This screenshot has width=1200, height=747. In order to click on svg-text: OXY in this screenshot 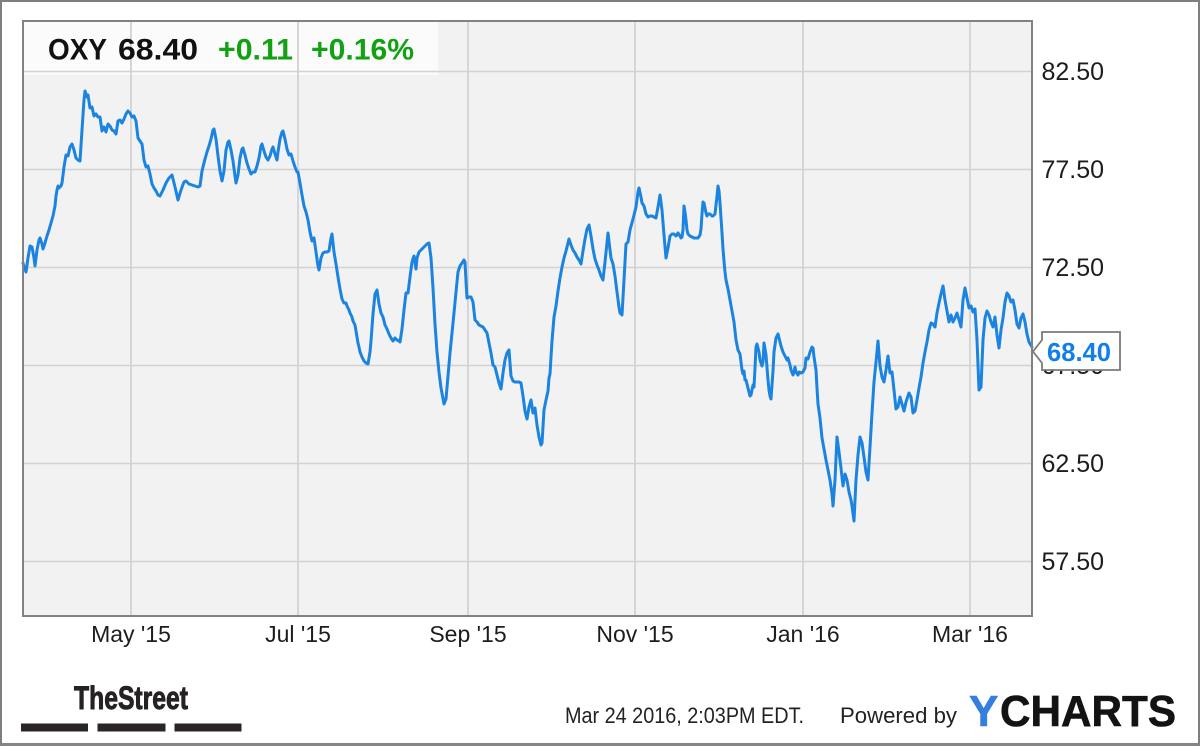, I will do `click(77, 50)`.